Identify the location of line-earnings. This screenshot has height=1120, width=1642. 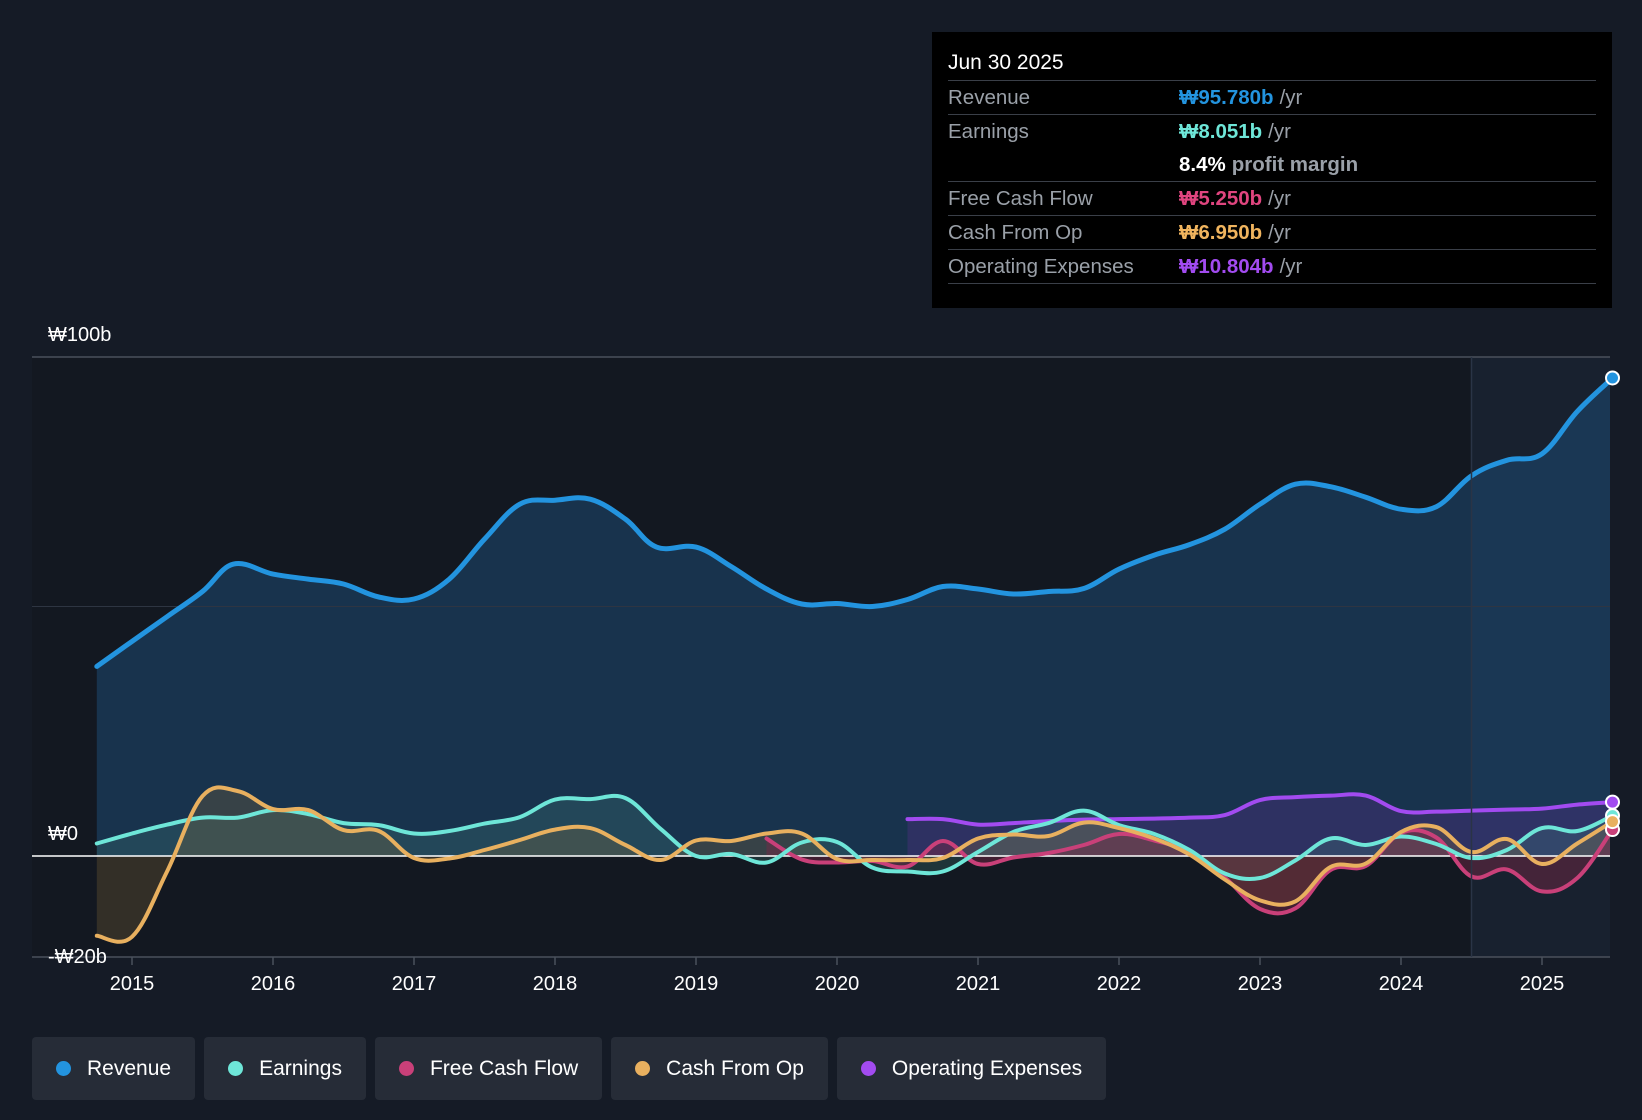
(852, 837).